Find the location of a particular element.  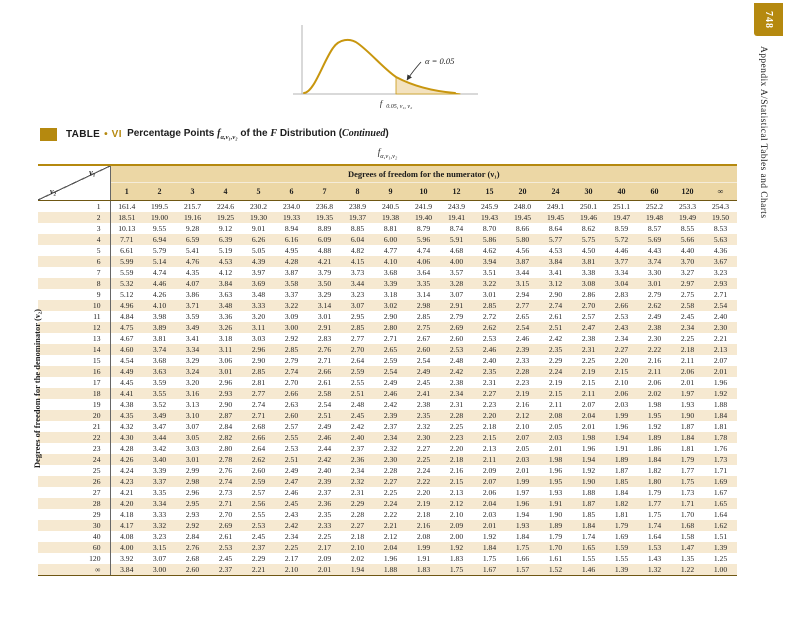

f-value-cell: 8.59 is located at coordinates (621, 228).